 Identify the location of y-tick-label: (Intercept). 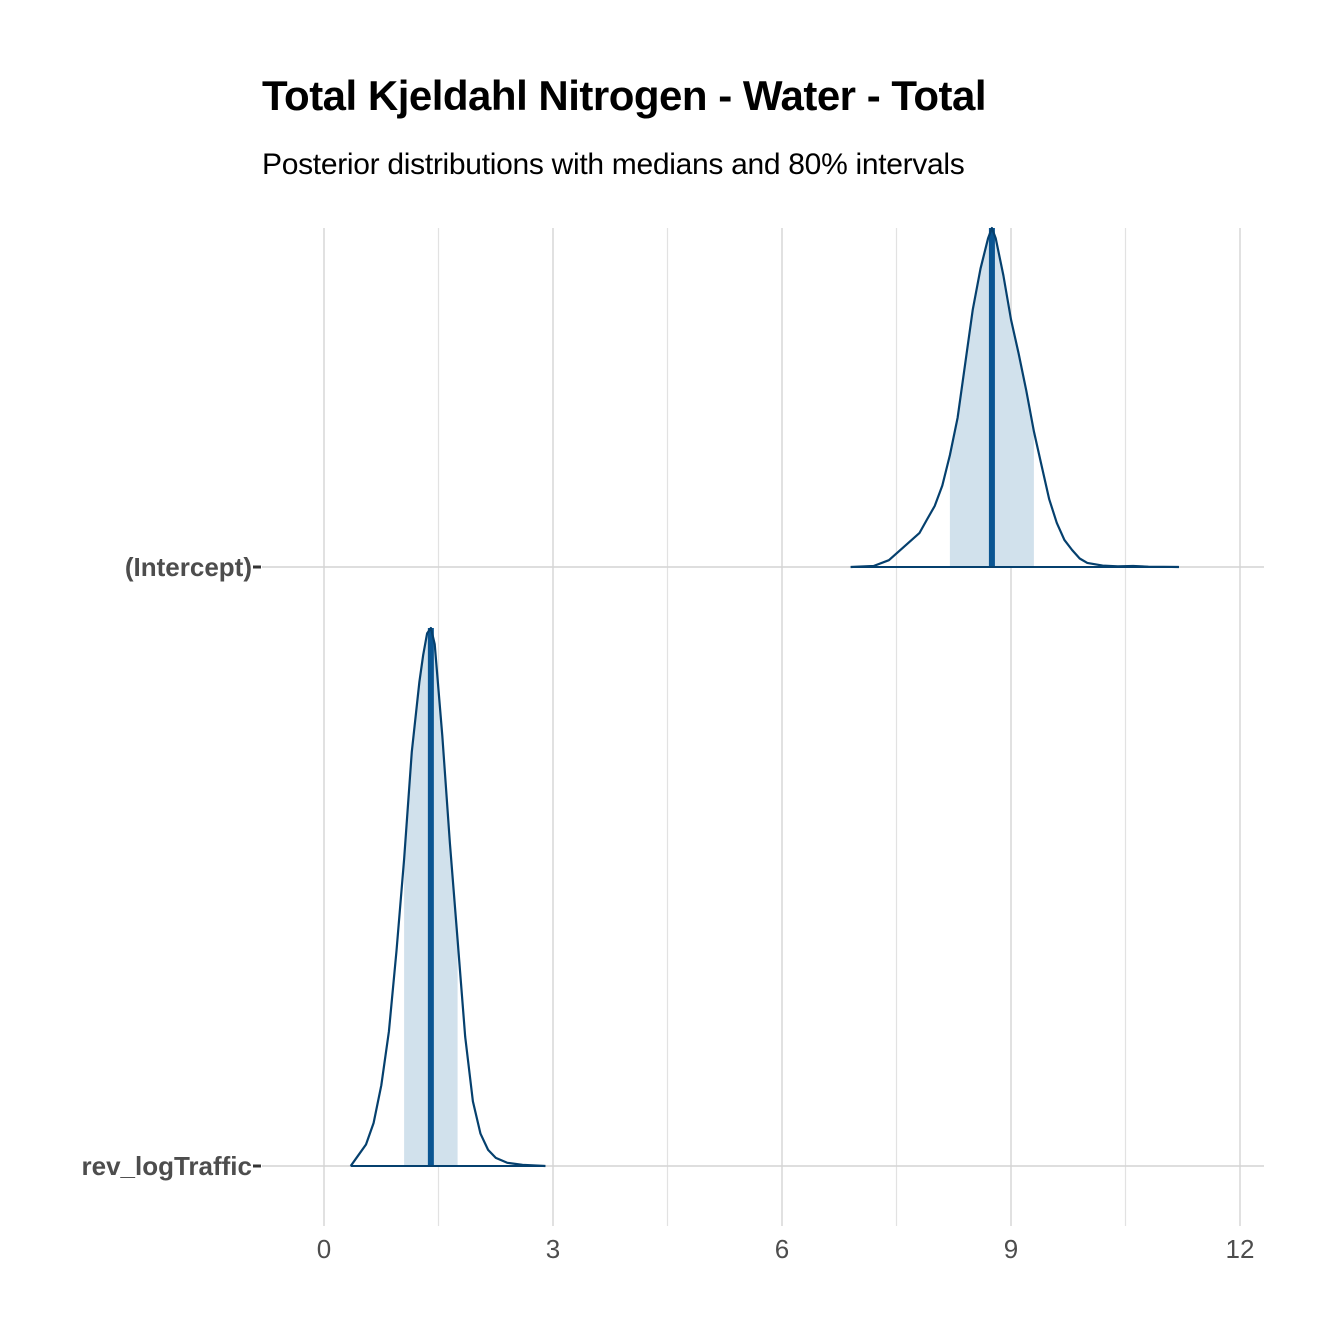
(188, 567).